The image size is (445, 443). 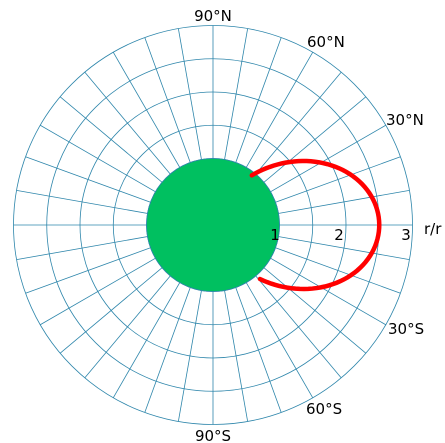 What do you see at coordinates (213, 435) in the screenshot?
I see `label-90s: 90°S` at bounding box center [213, 435].